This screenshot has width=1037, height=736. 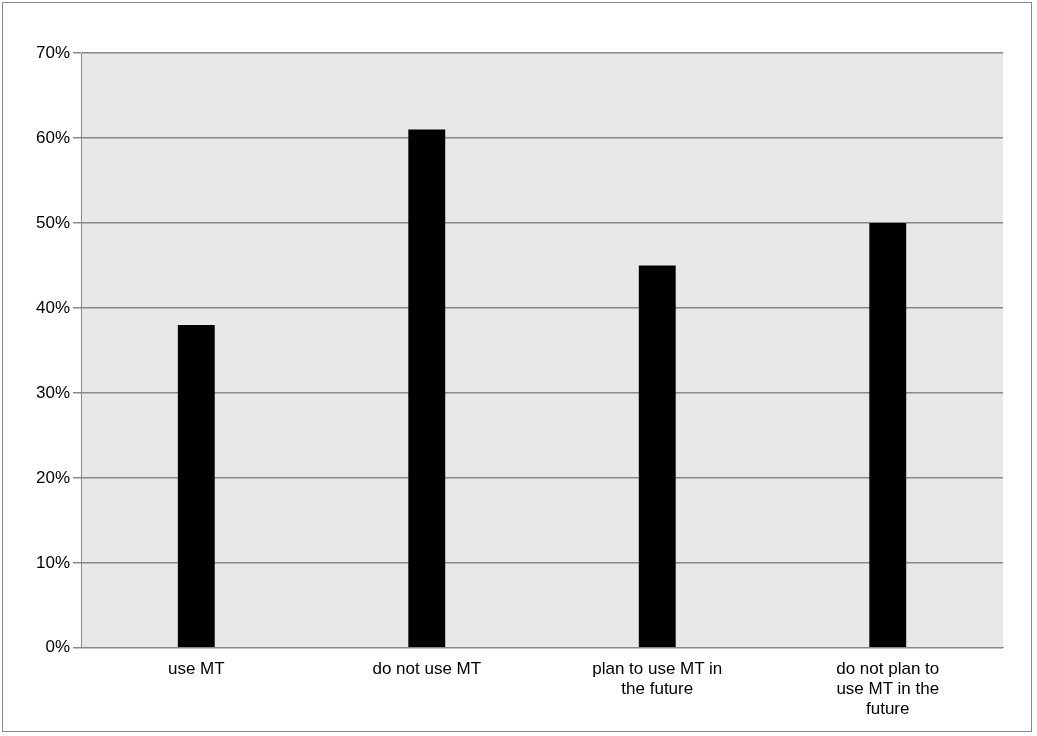 I want to click on x-tick-label: plan to use MT in the future, so click(x=657, y=678).